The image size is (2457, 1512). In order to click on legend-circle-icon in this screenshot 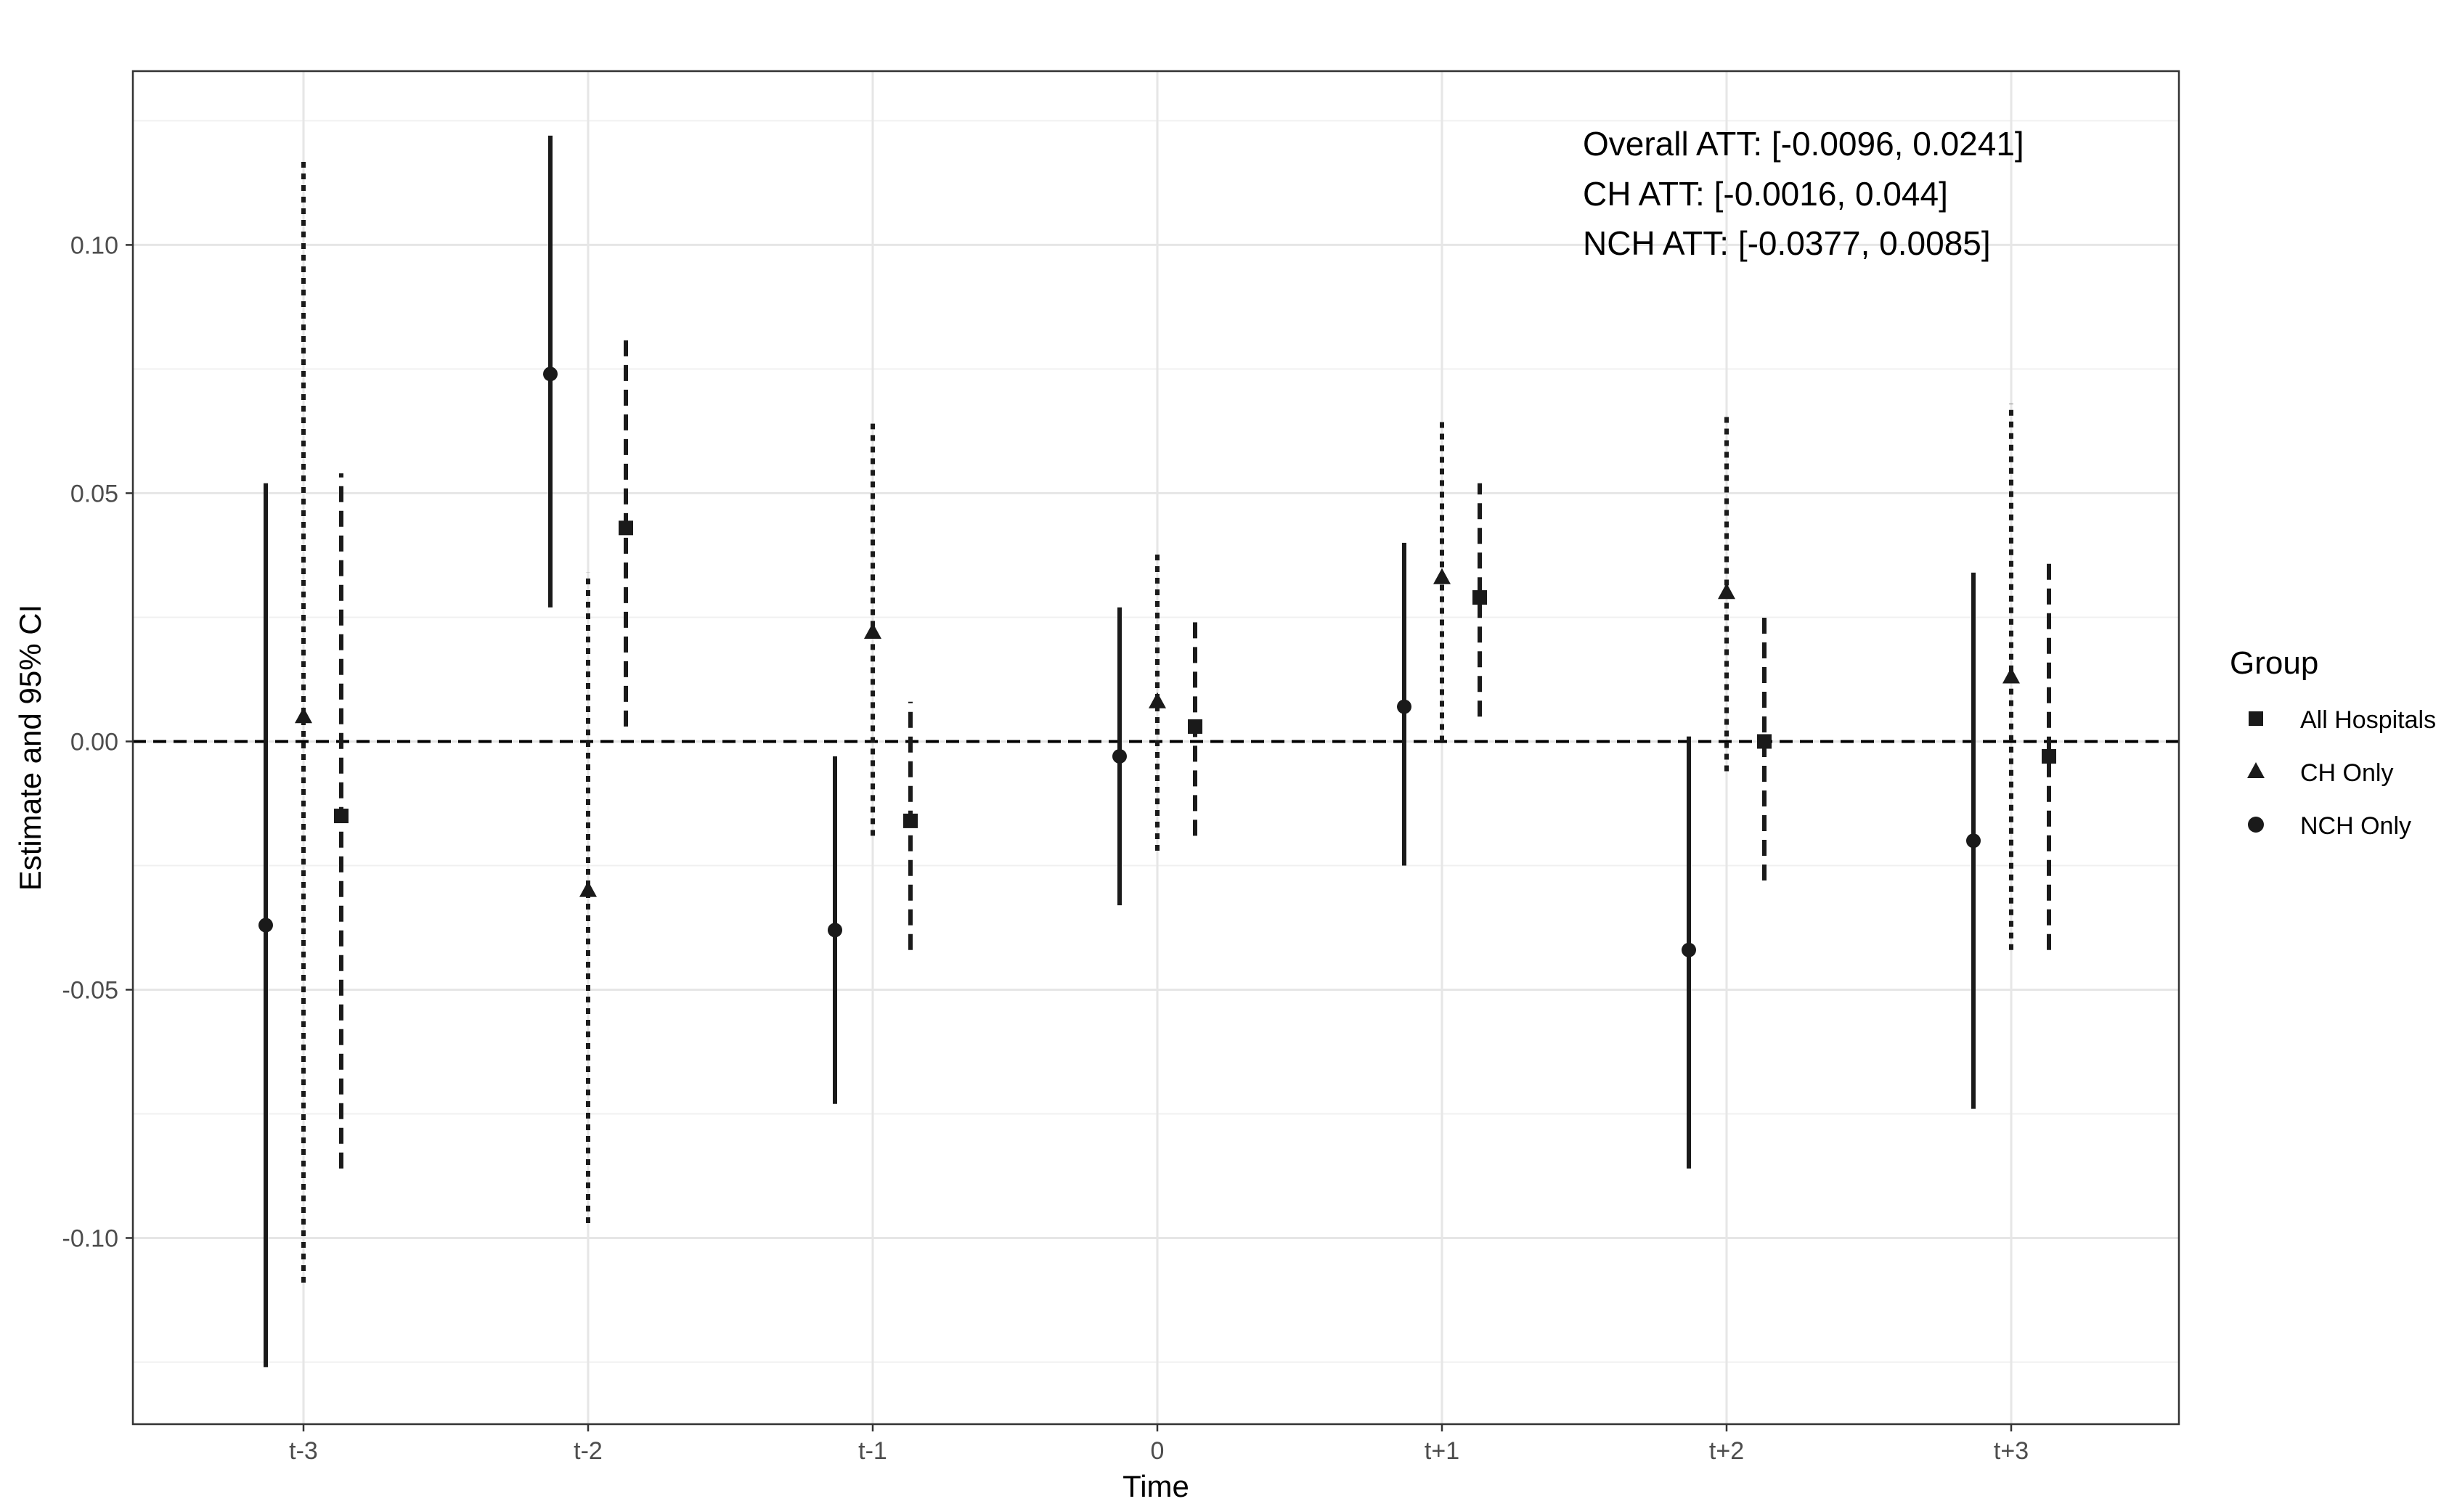, I will do `click(2256, 825)`.